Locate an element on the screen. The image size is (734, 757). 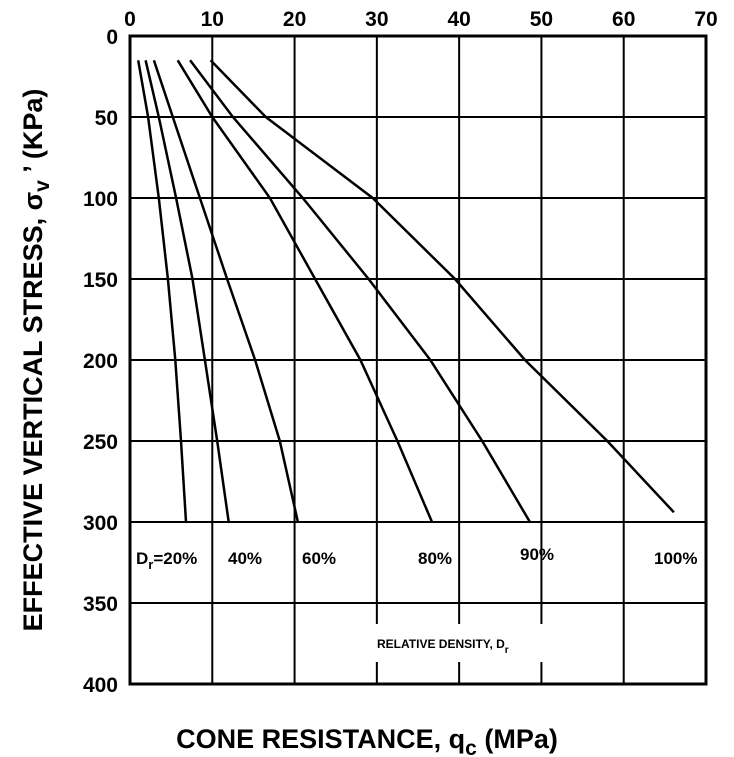
y-title-after: ’ (KPa) is located at coordinates (33, 135).